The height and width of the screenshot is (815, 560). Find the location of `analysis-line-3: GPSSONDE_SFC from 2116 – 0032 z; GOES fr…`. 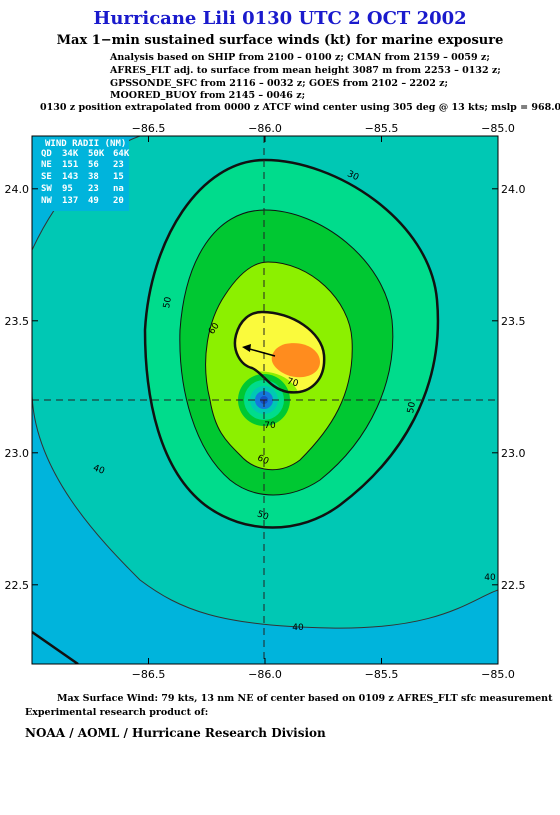

analysis-line-3: GPSSONDE_SFC from 2116 – 0032 z; GOES fr… is located at coordinates (279, 83).